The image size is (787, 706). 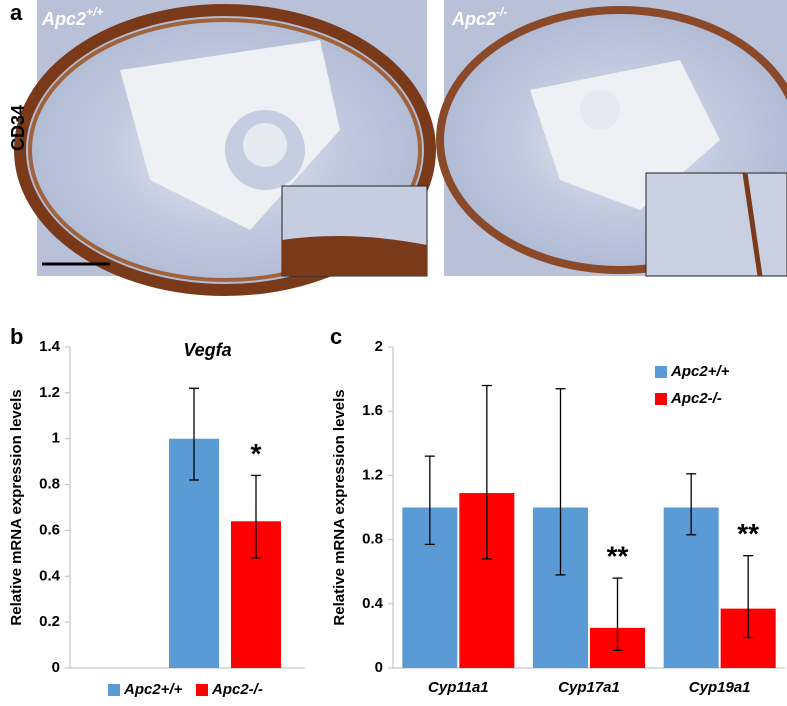 I want to click on significance: *, so click(x=256, y=453).